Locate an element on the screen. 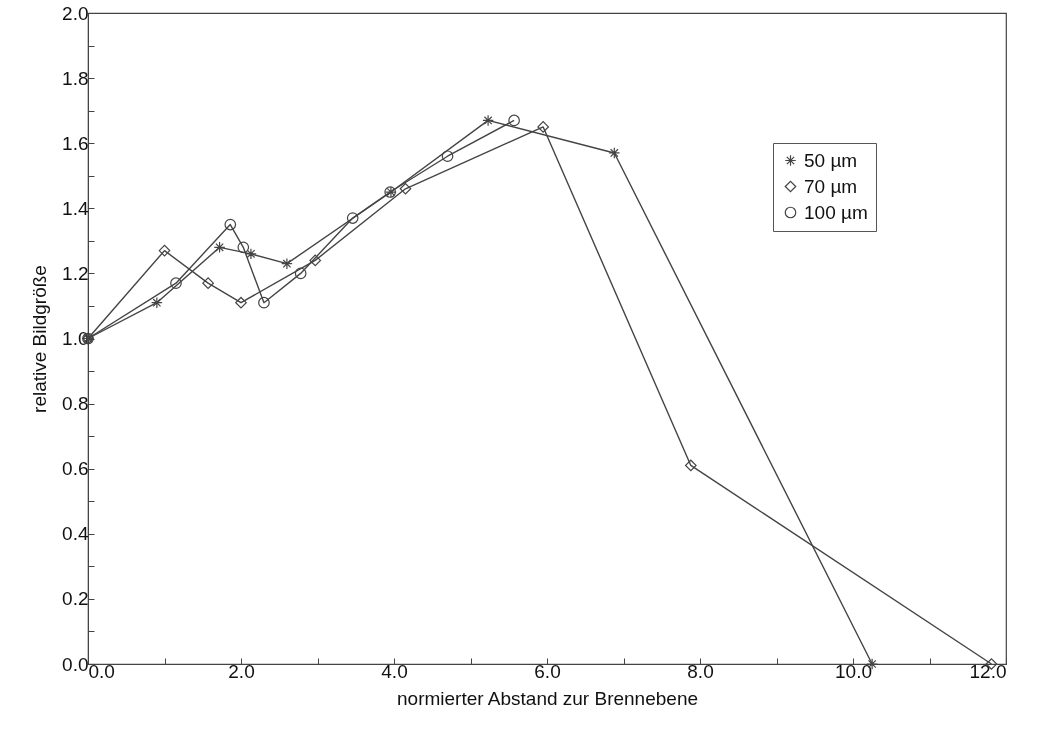  y-tick-label: 2.0 is located at coordinates (75, 13).